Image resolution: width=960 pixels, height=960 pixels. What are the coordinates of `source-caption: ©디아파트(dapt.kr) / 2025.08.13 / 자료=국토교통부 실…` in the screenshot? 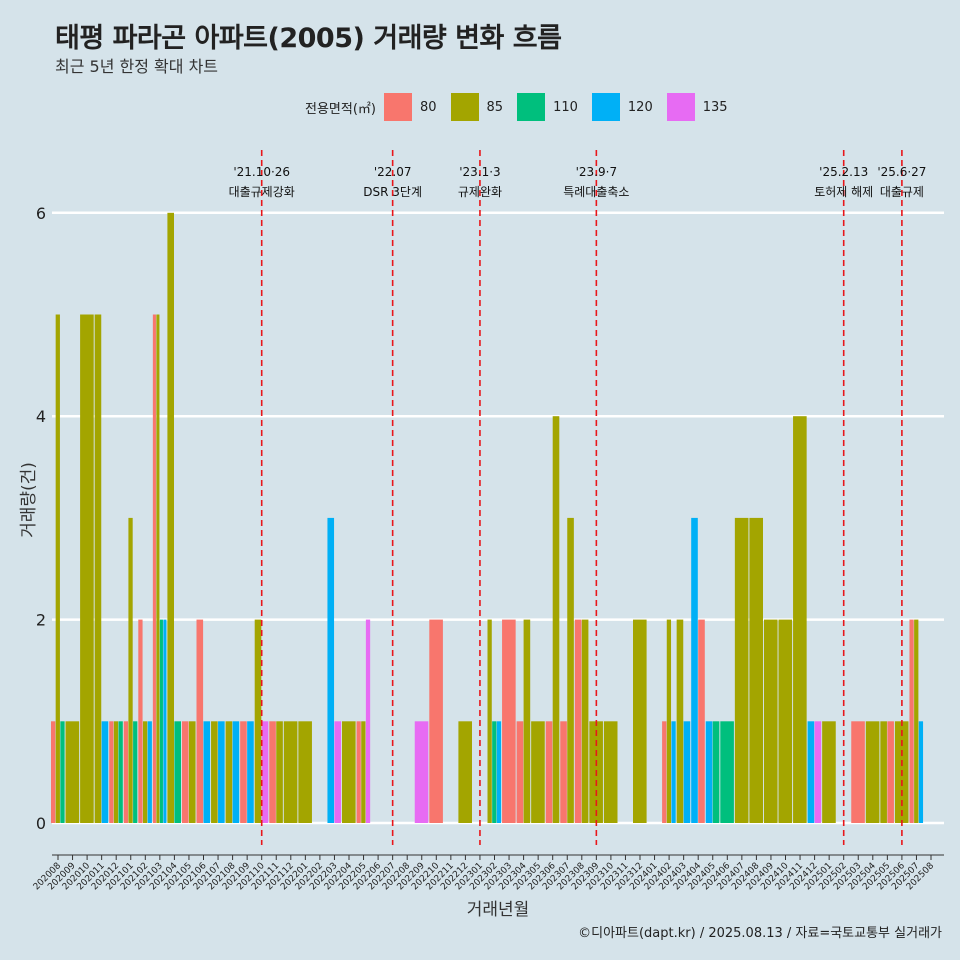 It's located at (760, 933).